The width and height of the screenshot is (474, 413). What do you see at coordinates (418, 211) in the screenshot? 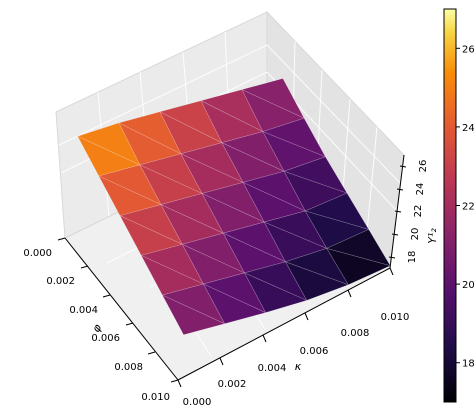
I see `z-tick-label: 22` at bounding box center [418, 211].